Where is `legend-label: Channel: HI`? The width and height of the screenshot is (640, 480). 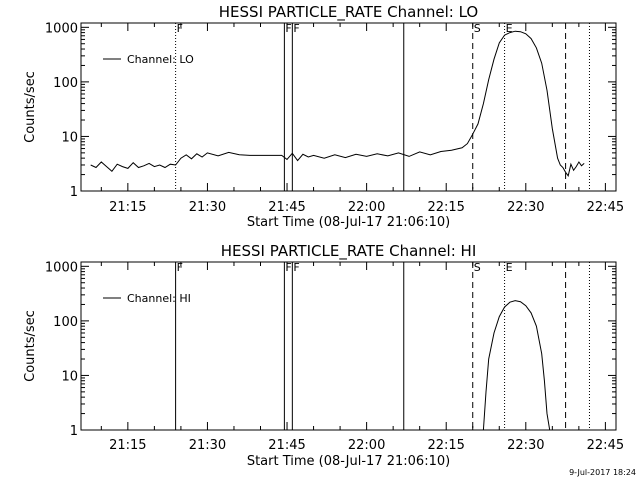 legend-label: Channel: HI is located at coordinates (159, 298).